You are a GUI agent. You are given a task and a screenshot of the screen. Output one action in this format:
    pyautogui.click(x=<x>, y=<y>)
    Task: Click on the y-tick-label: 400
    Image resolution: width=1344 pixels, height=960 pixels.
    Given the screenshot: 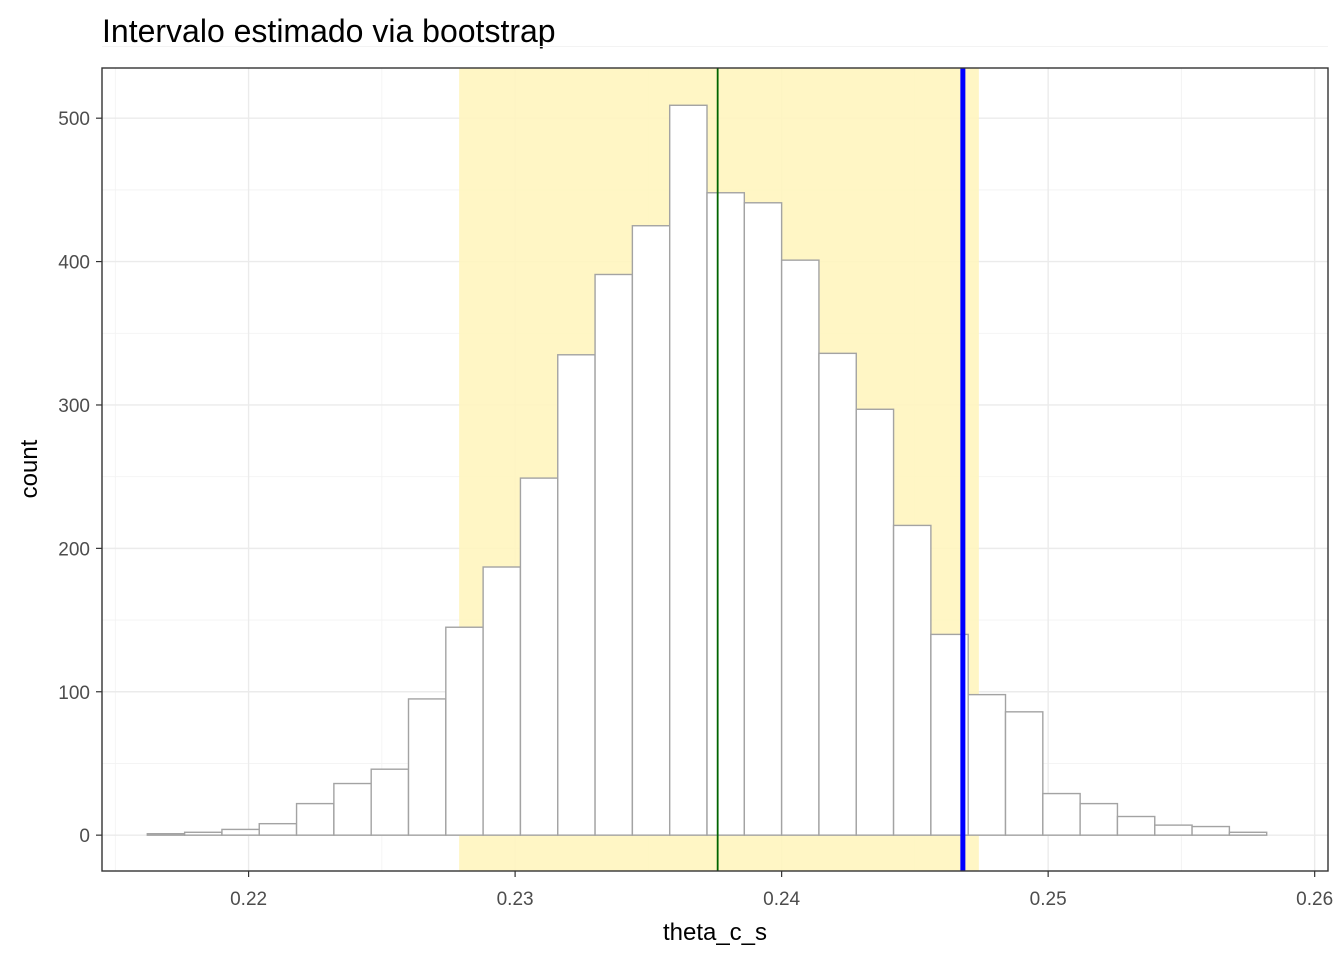 What is the action you would take?
    pyautogui.click(x=74, y=263)
    